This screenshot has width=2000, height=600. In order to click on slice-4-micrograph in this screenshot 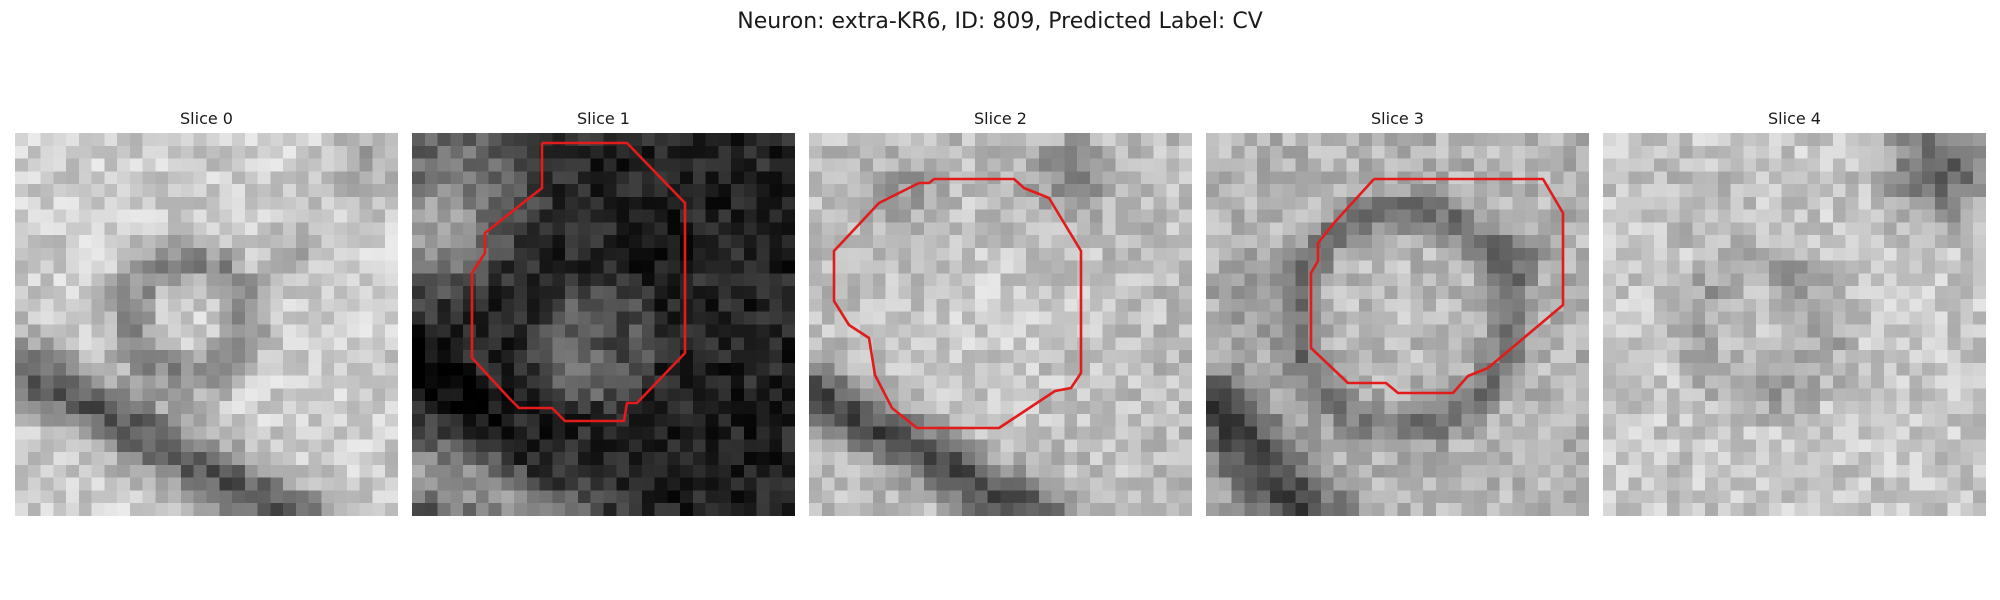, I will do `click(1794, 324)`.